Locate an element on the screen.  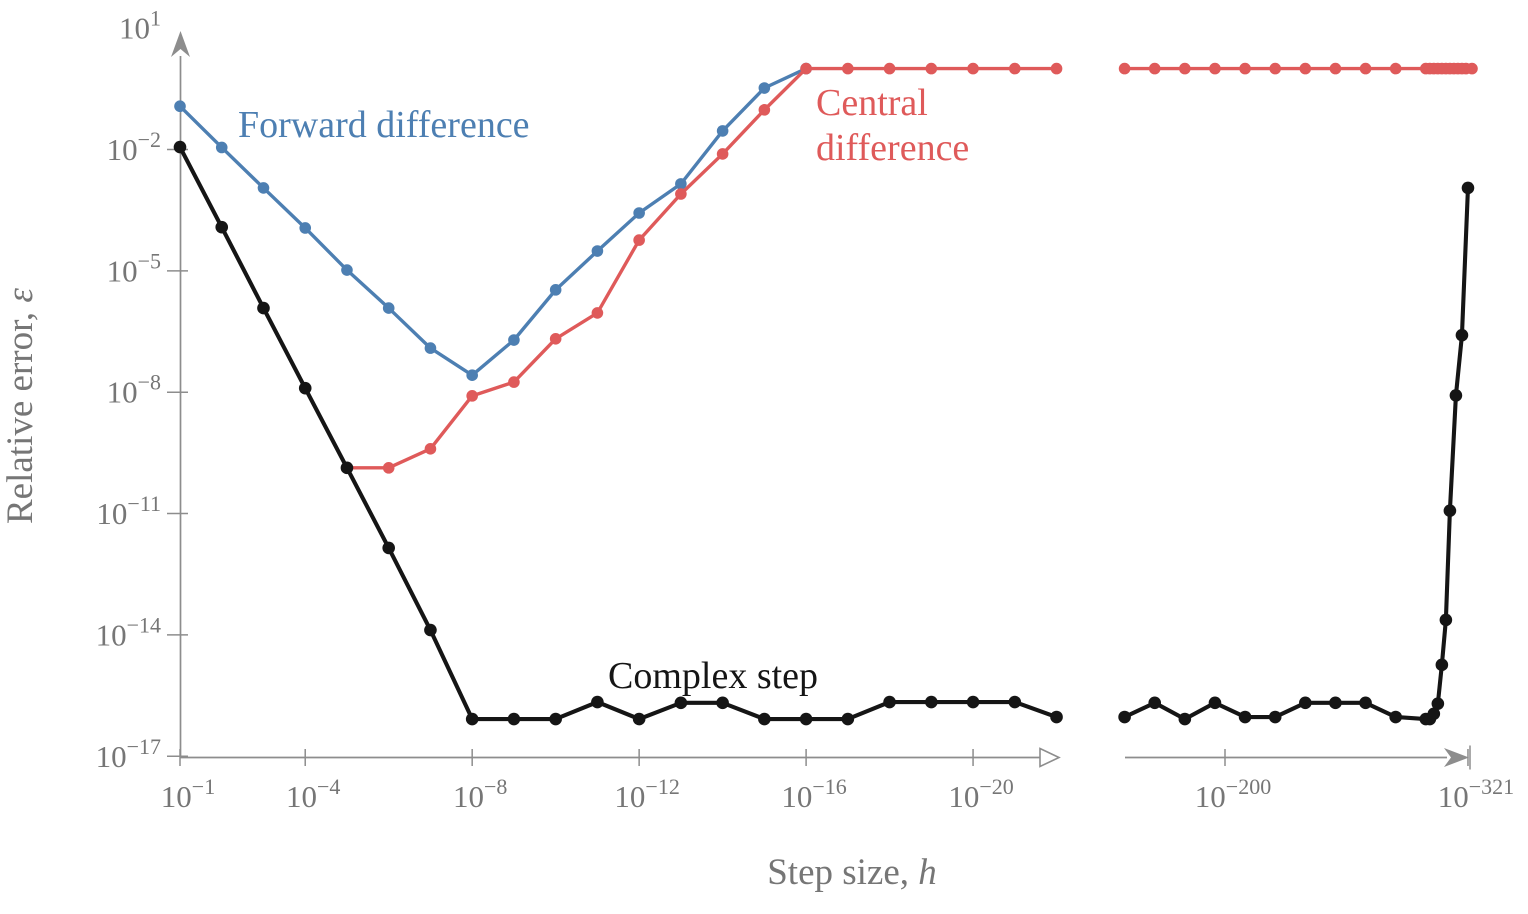
axis-break-arrow-icon is located at coordinates (1050, 757).